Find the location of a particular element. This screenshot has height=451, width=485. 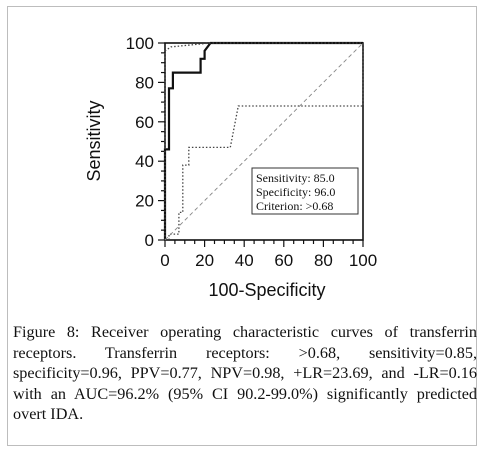

y-tick-label: 80 is located at coordinates (144, 82).